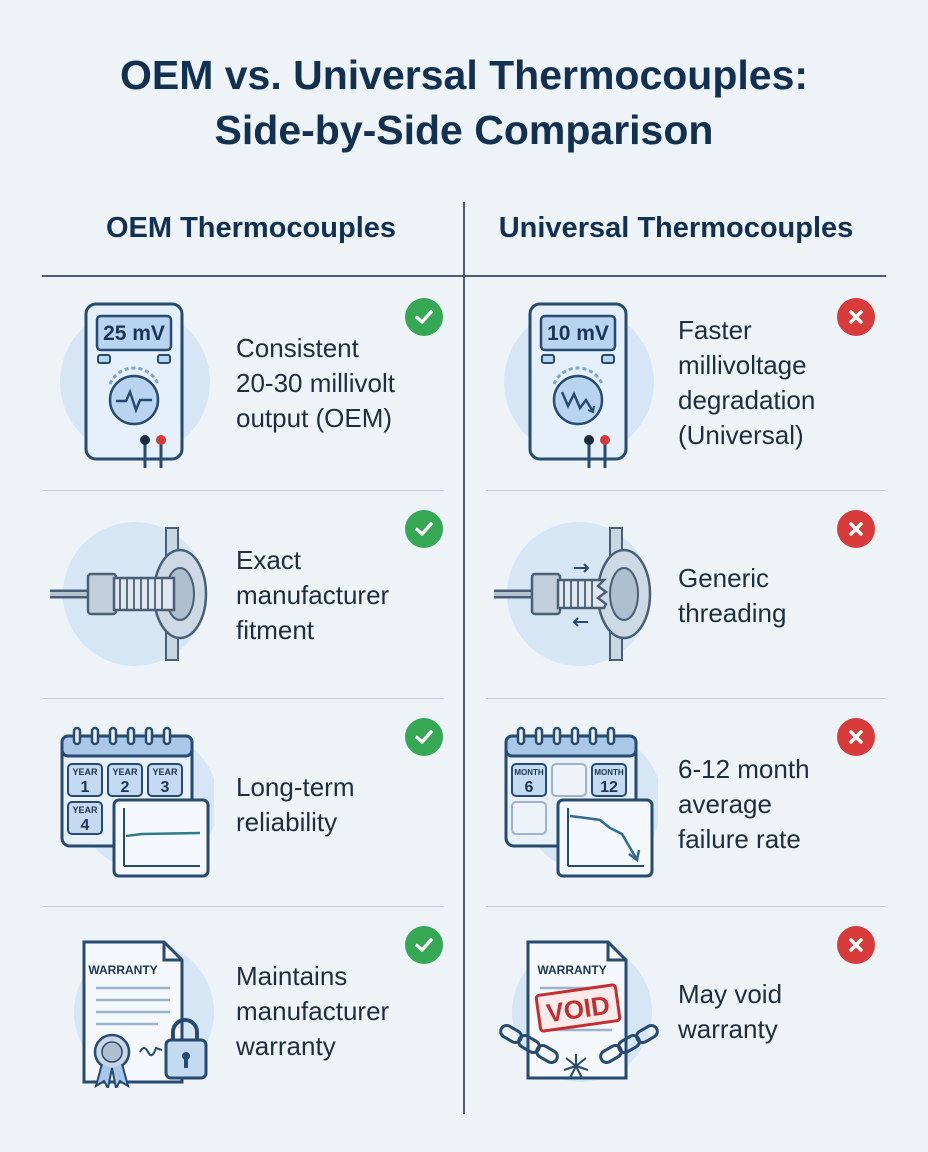 The width and height of the screenshot is (928, 1152). I want to click on title-line-2: Side-by-Side Comparison, so click(464, 130).